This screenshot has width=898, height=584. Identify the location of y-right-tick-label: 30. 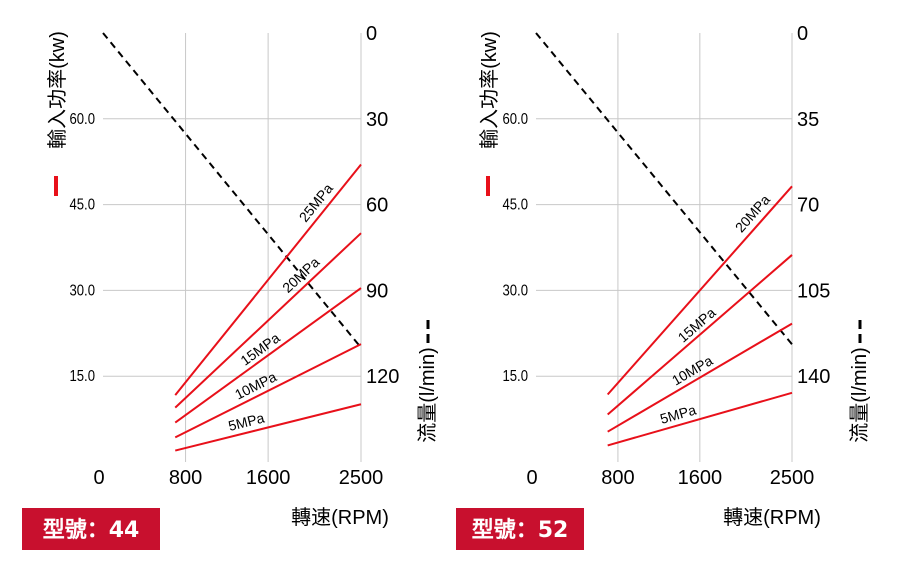
(377, 120).